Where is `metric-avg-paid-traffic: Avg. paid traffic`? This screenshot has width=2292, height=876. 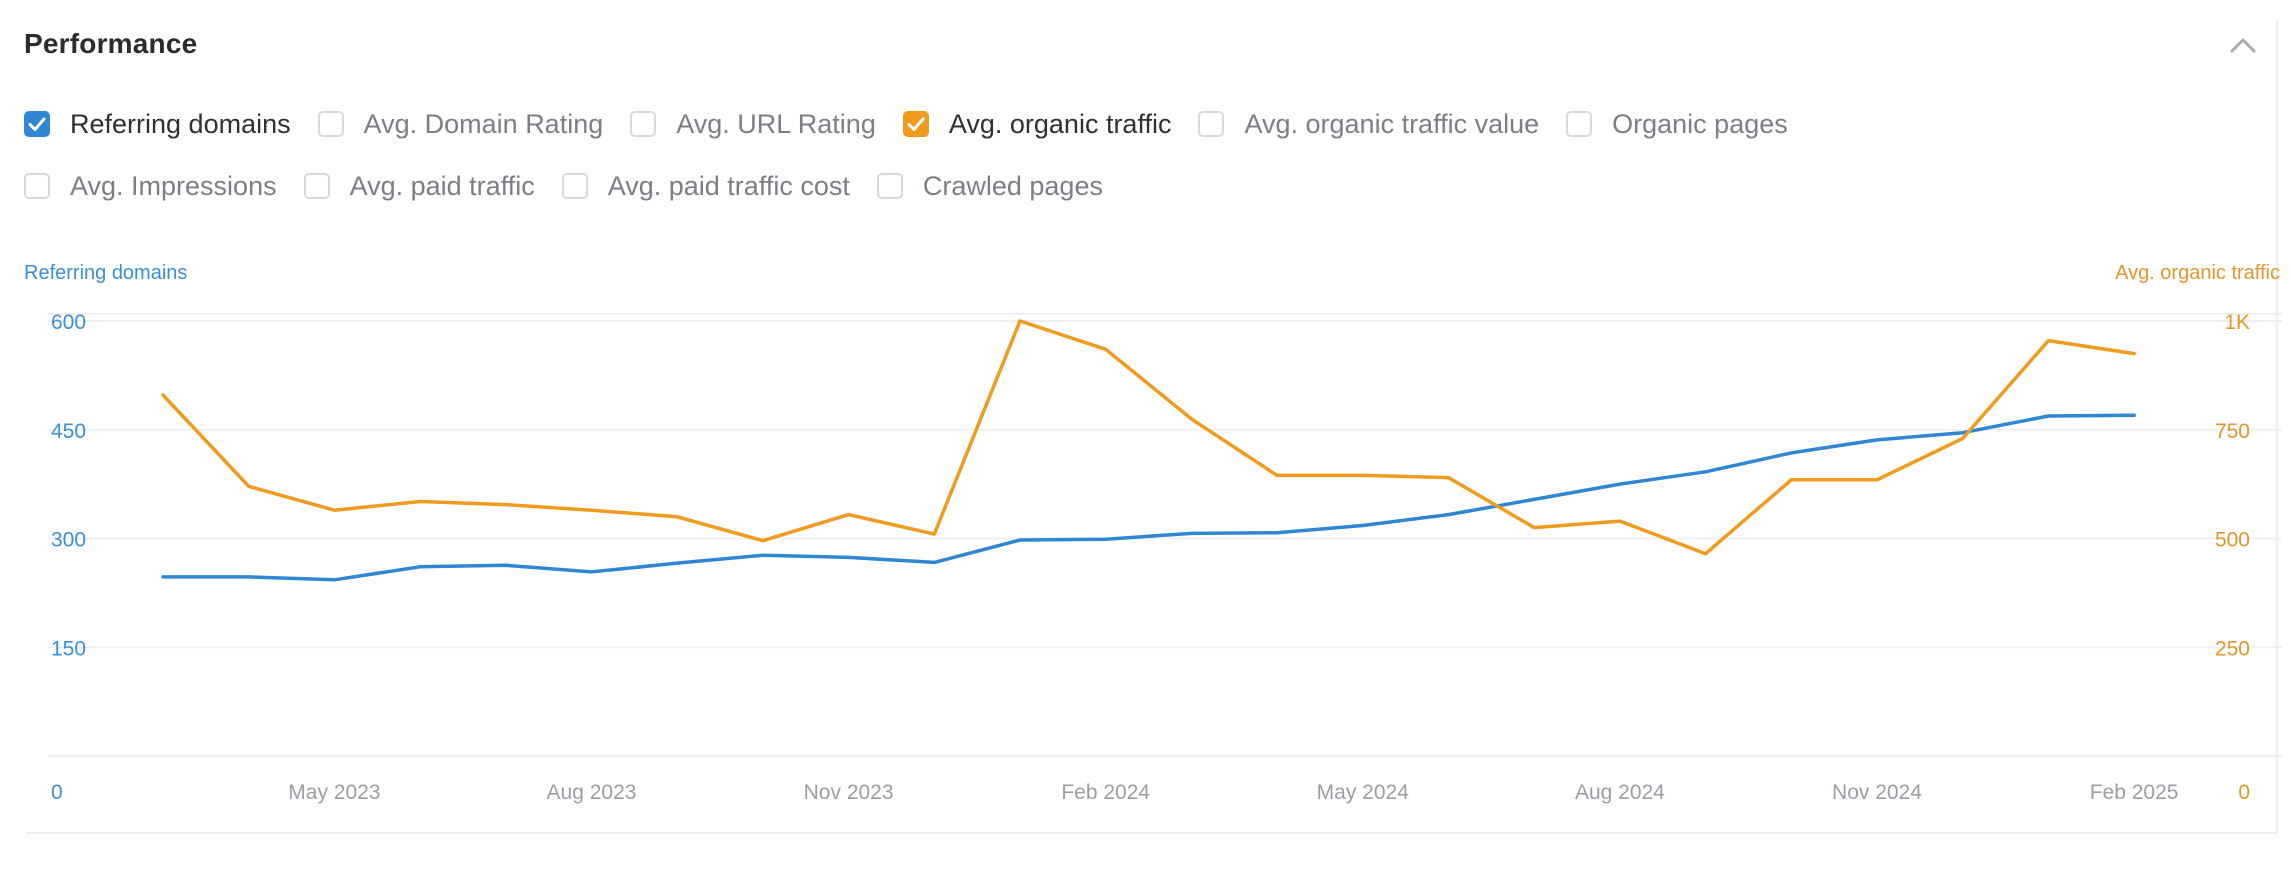 metric-avg-paid-traffic: Avg. paid traffic is located at coordinates (419, 186).